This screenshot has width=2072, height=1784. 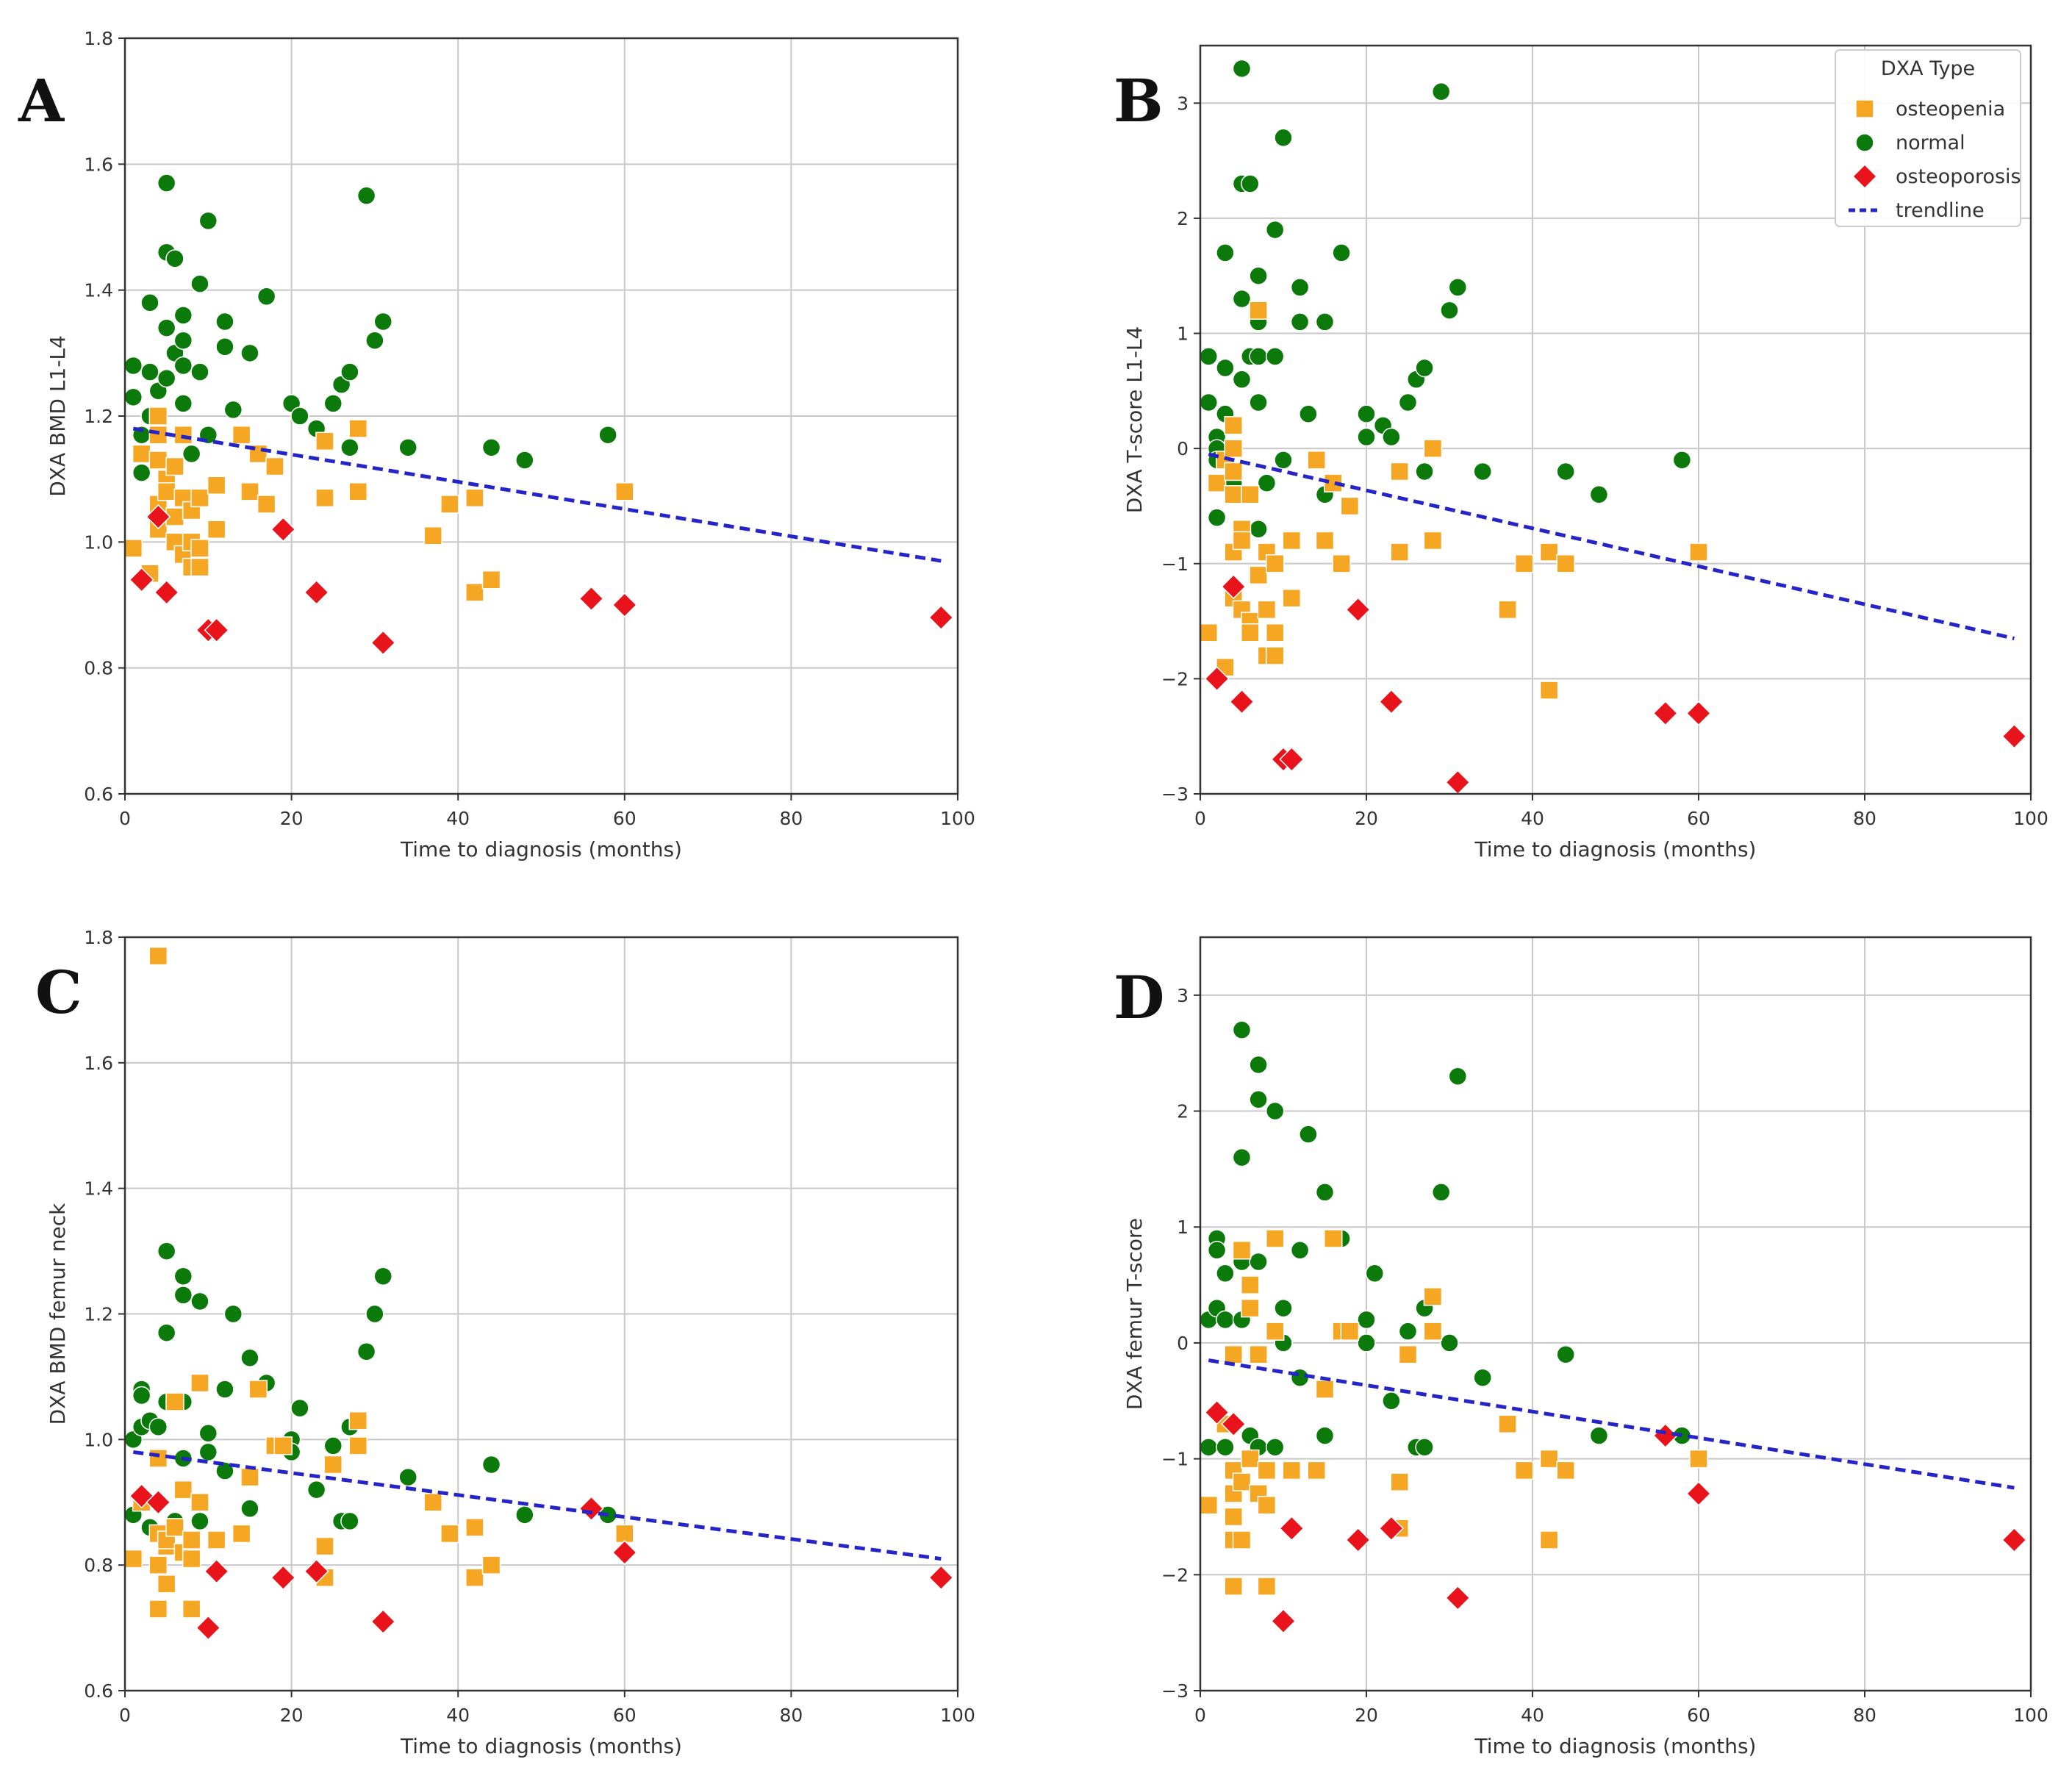 What do you see at coordinates (1533, 1715) in the screenshot?
I see `x-tick-label: 40` at bounding box center [1533, 1715].